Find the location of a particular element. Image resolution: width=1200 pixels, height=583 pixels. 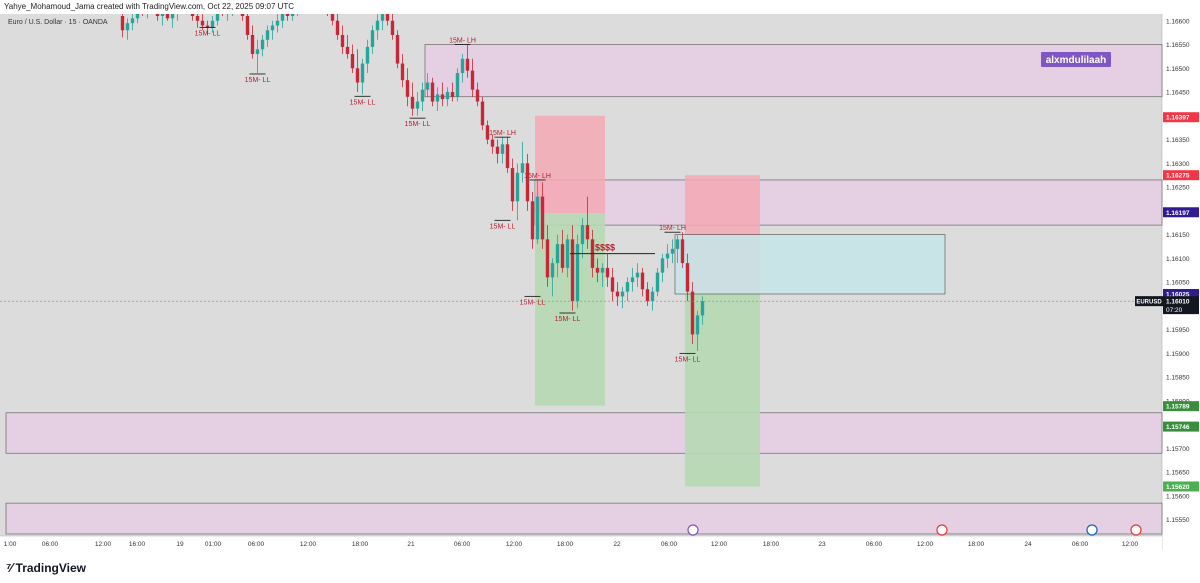

x-tick-label-13: 22 is located at coordinates (617, 544).